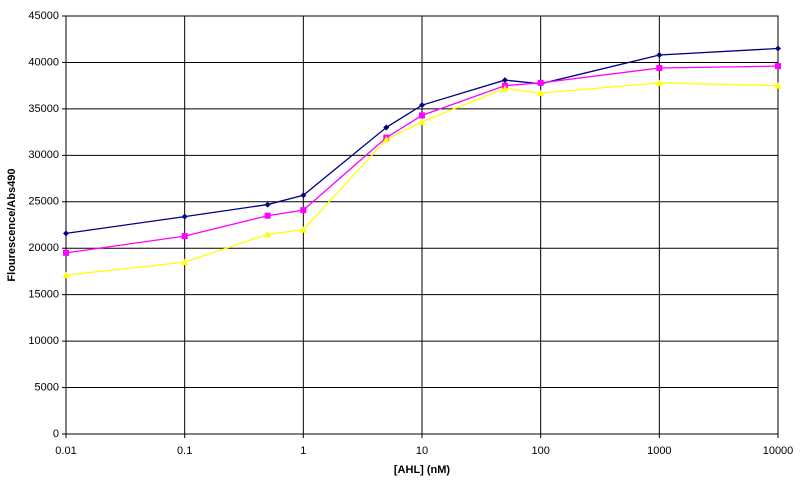 The width and height of the screenshot is (800, 485). What do you see at coordinates (422, 451) in the screenshot?
I see `x-tick-label: 10` at bounding box center [422, 451].